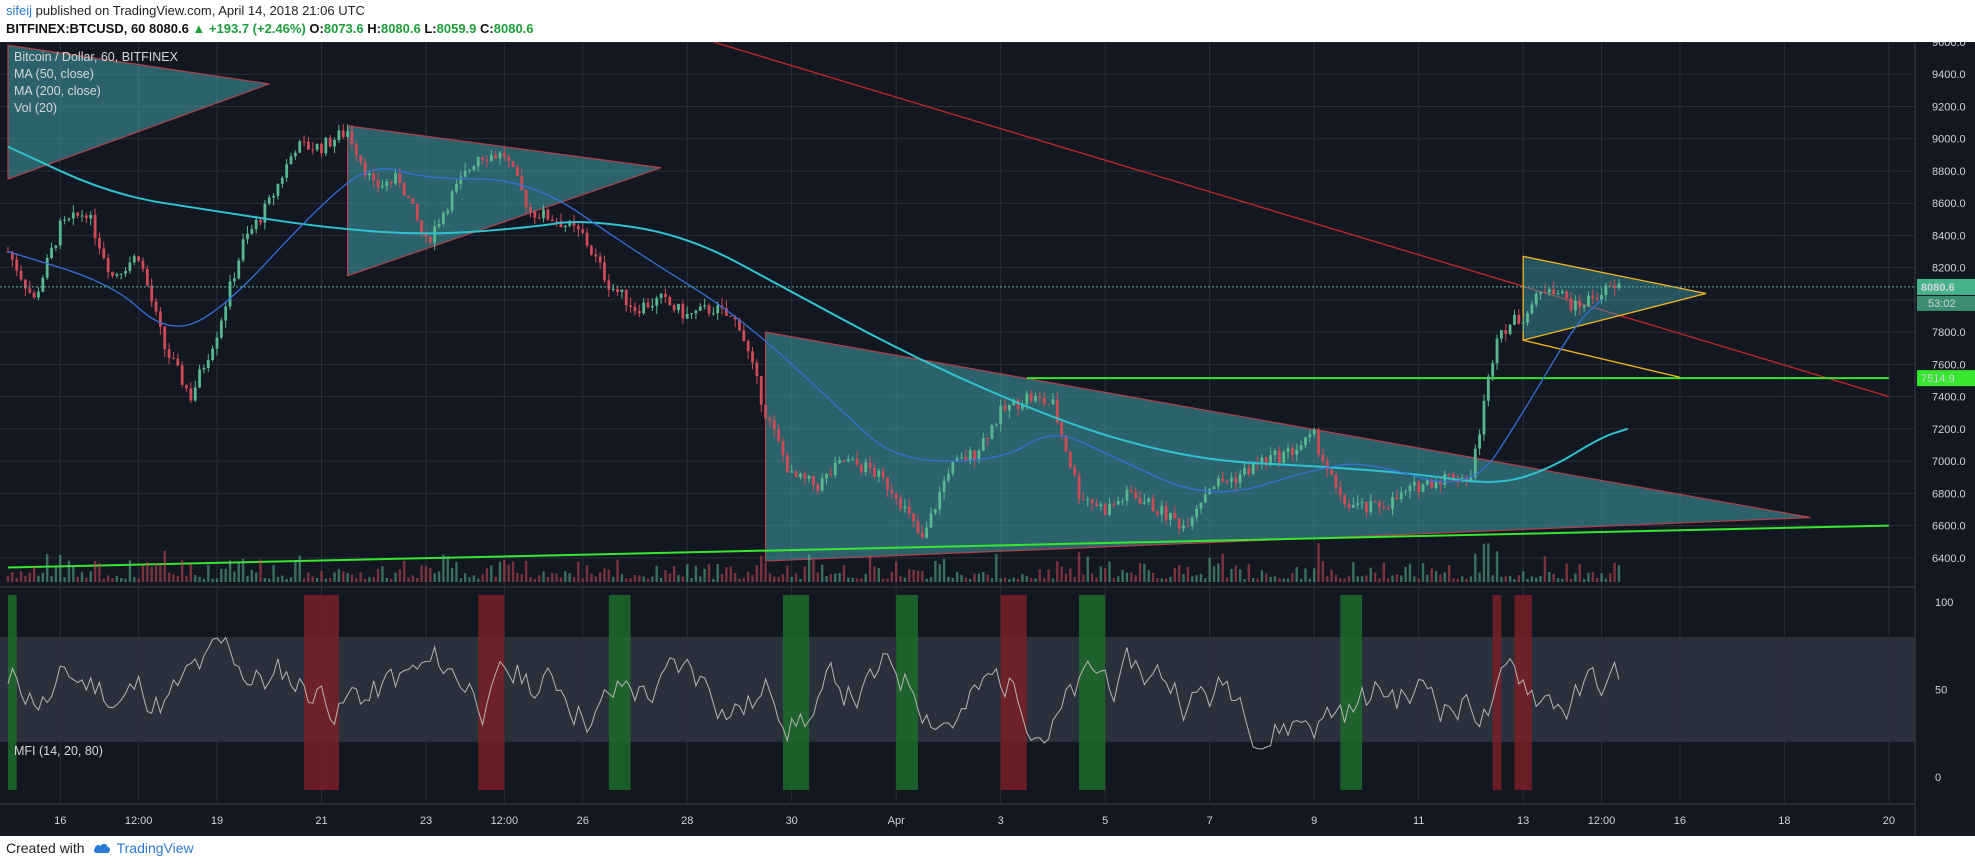 The height and width of the screenshot is (867, 1975). Describe the element at coordinates (792, 821) in the screenshot. I see `time-tick-label: 30` at that location.